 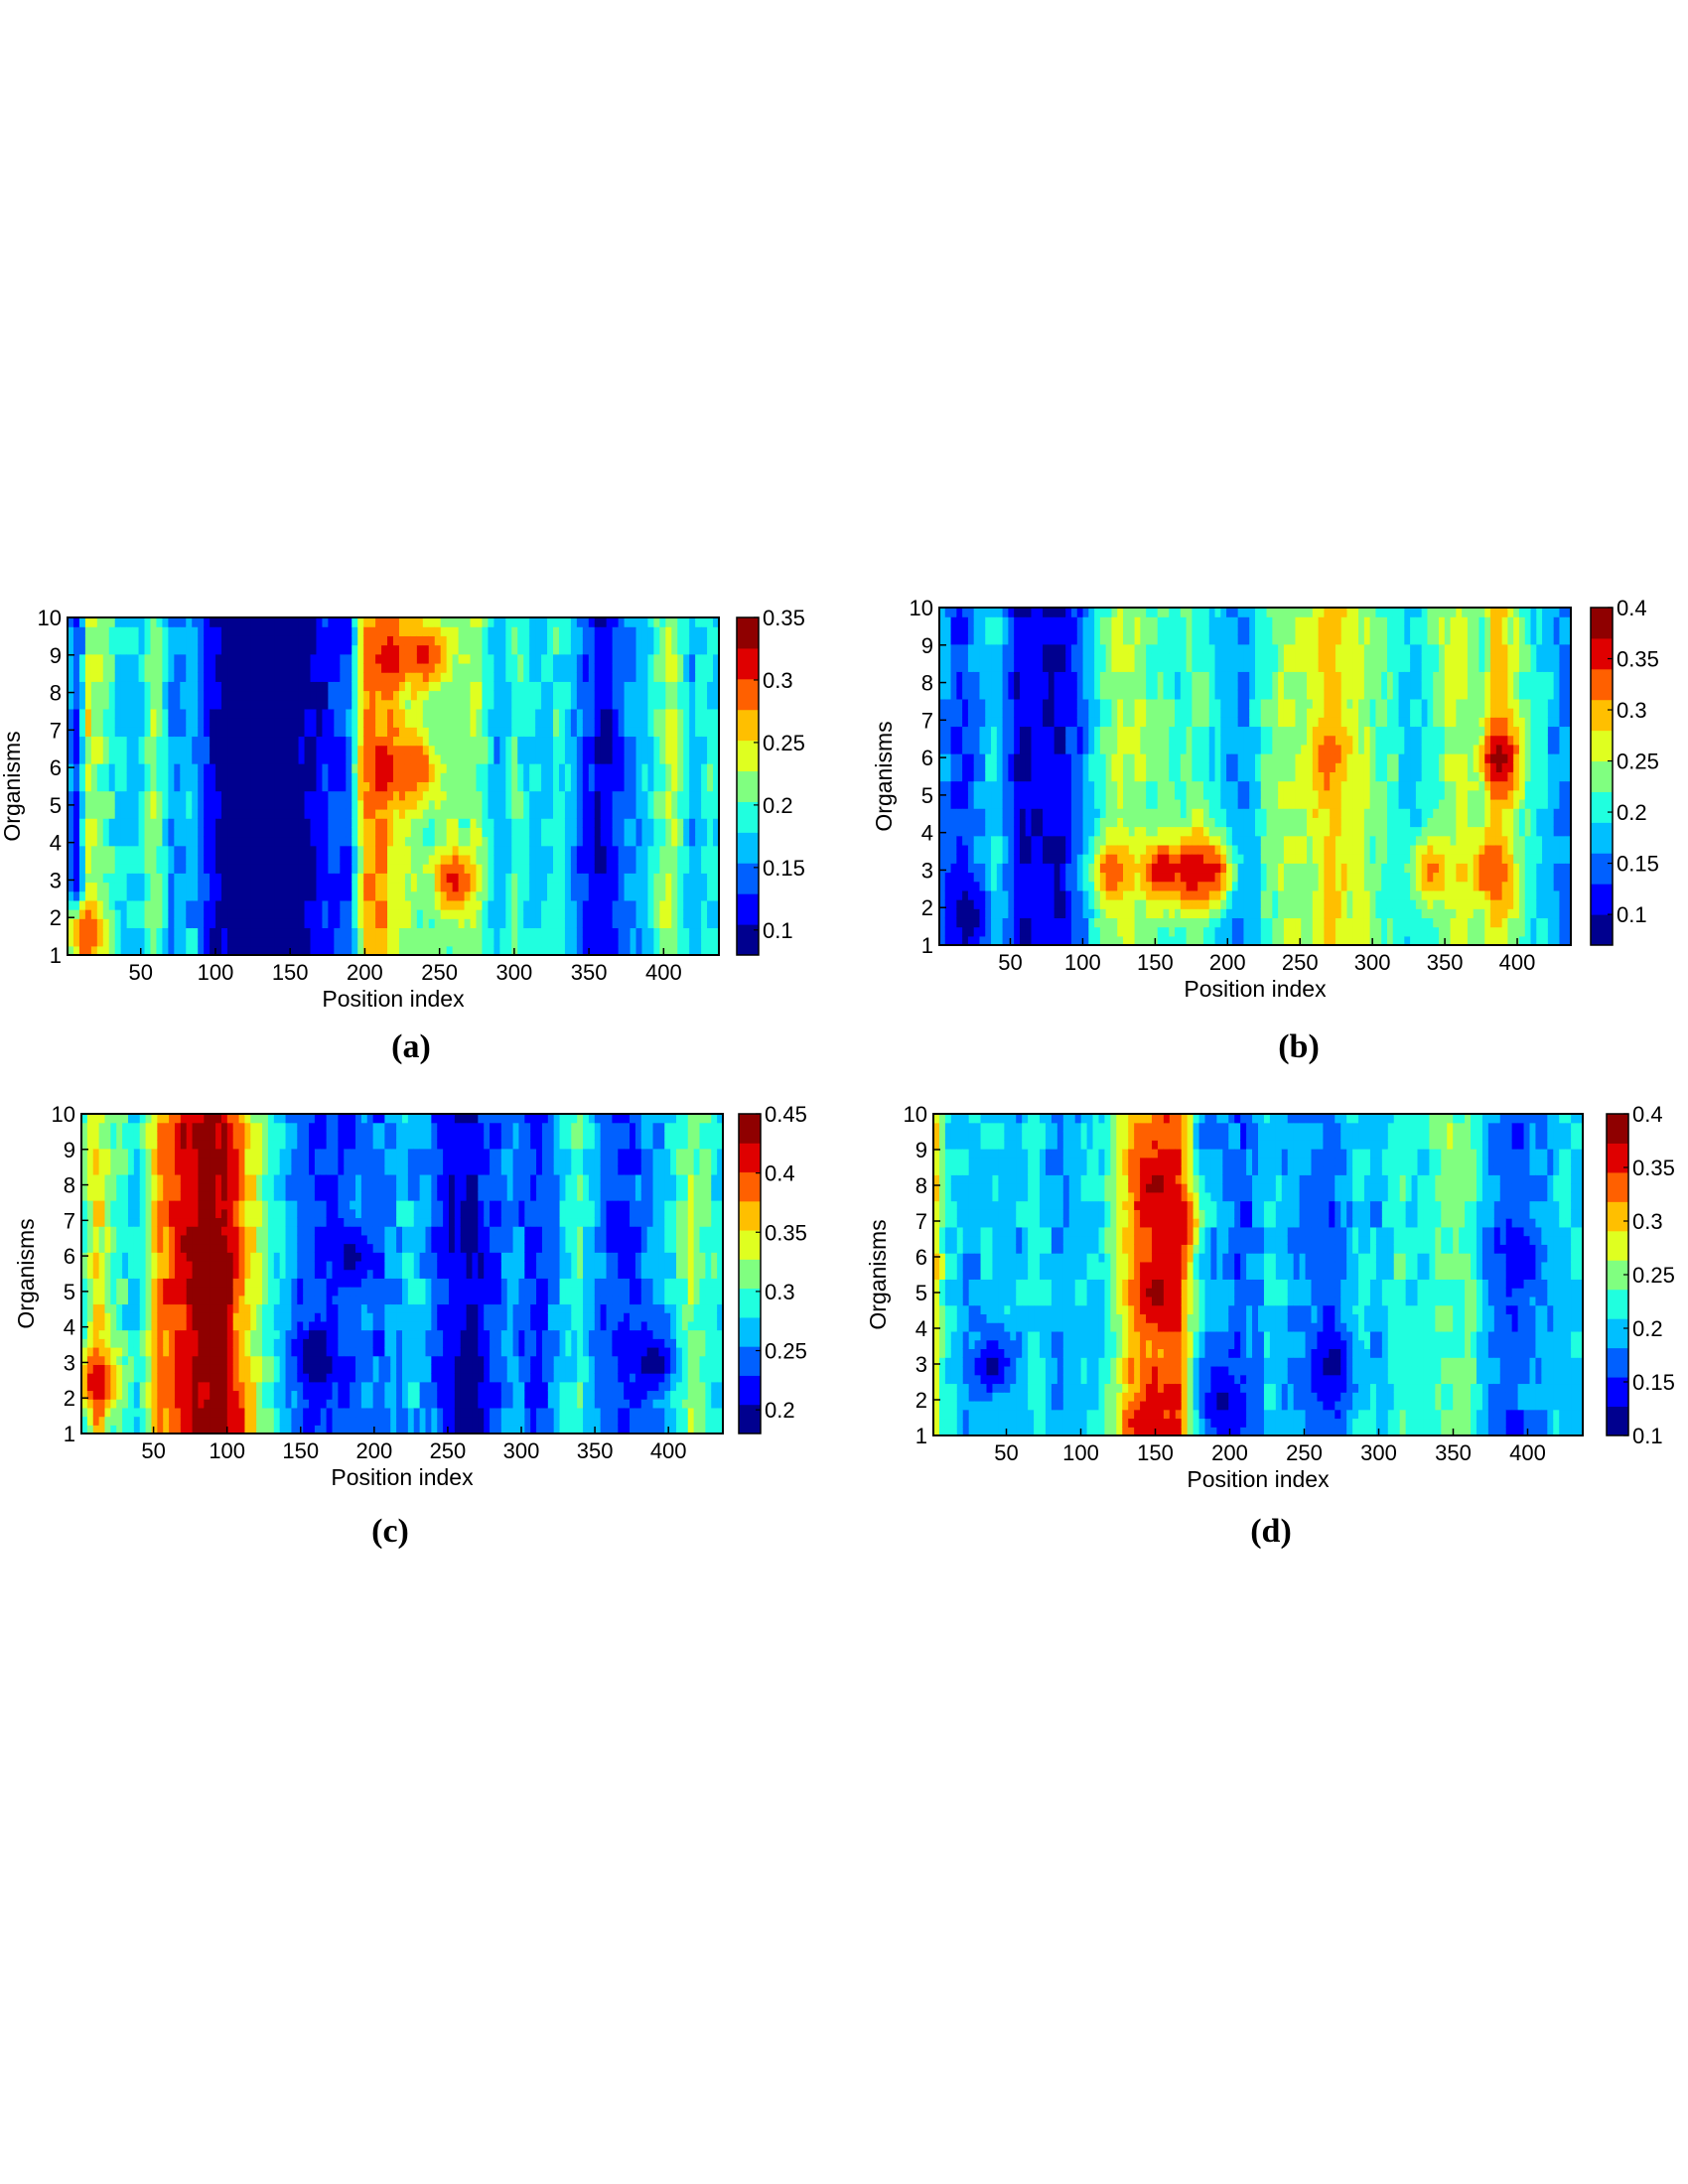 What do you see at coordinates (748, 786) in the screenshot?
I see `colorbar-frame` at bounding box center [748, 786].